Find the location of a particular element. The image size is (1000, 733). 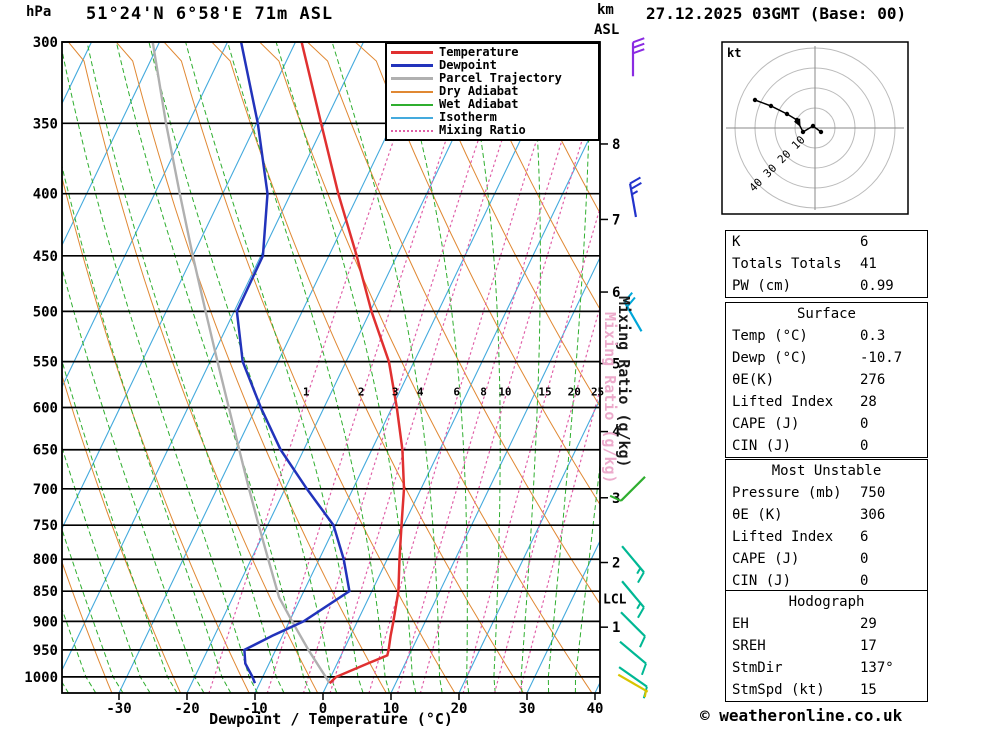

pressure-tick-label: 950 is located at coordinates (45, 651).